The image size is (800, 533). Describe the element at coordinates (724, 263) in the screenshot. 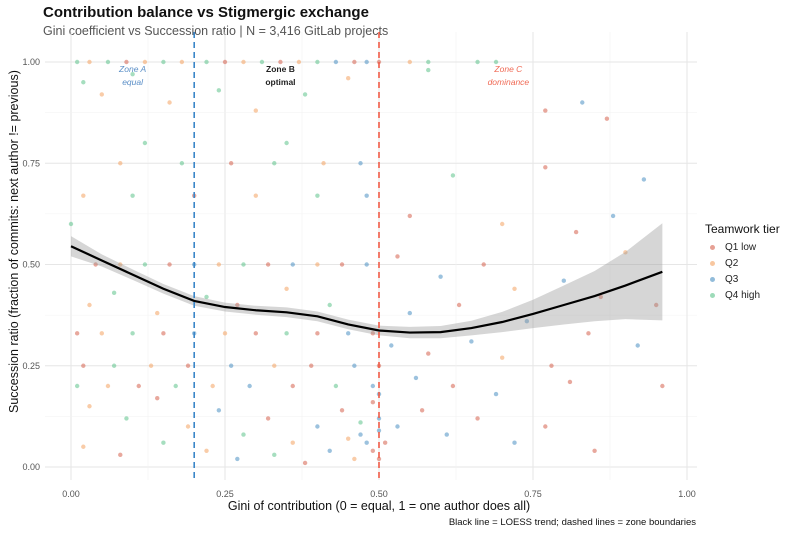

I see `legend-item-q2: Q2` at that location.